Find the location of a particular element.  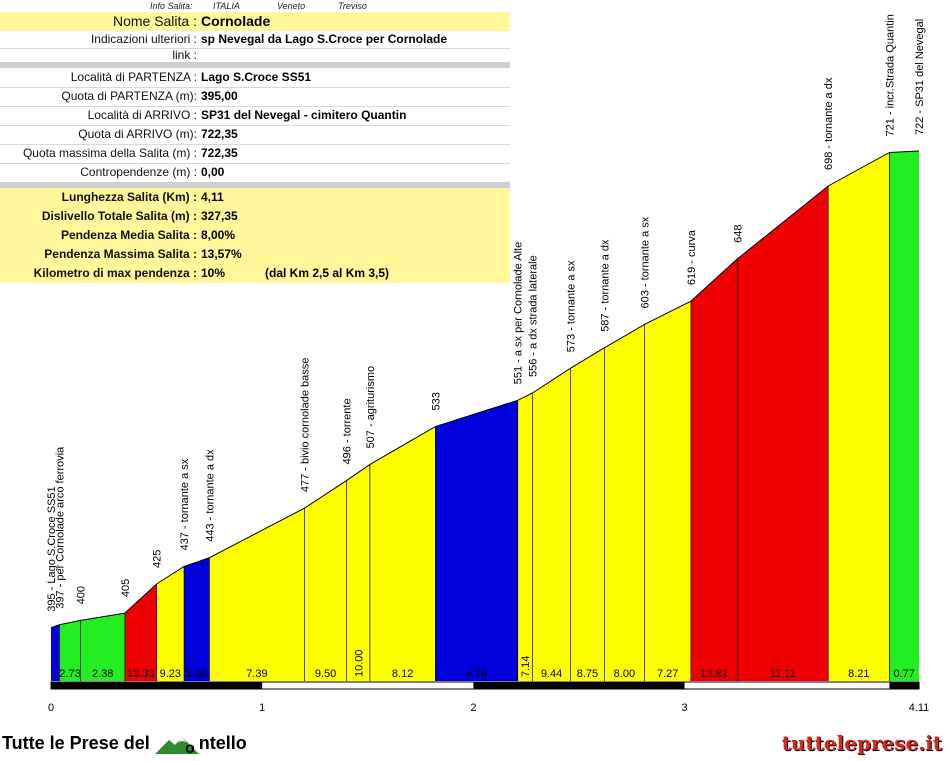

point-label: 437 - tornante a sx is located at coordinates (185, 504).